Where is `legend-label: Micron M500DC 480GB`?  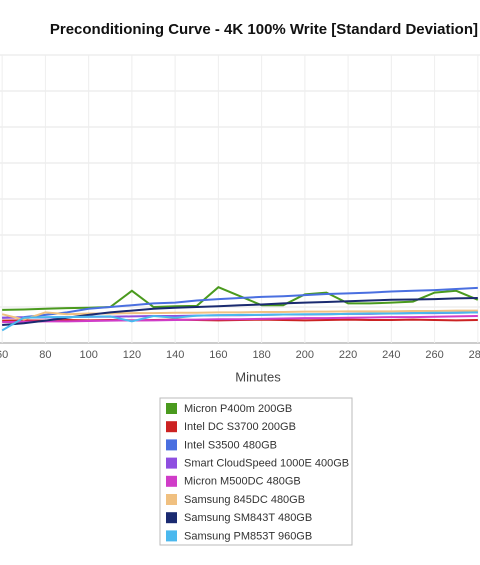 legend-label: Micron M500DC 480GB is located at coordinates (242, 482).